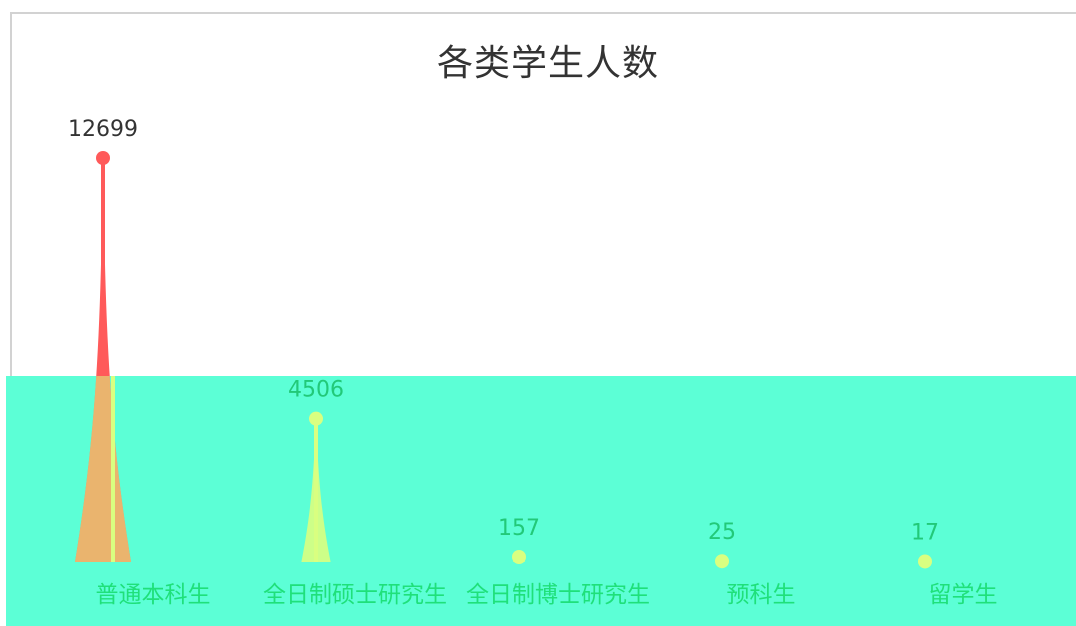 The image size is (1076, 626). What do you see at coordinates (722, 532) in the screenshot?
I see `value-label-3: 25` at bounding box center [722, 532].